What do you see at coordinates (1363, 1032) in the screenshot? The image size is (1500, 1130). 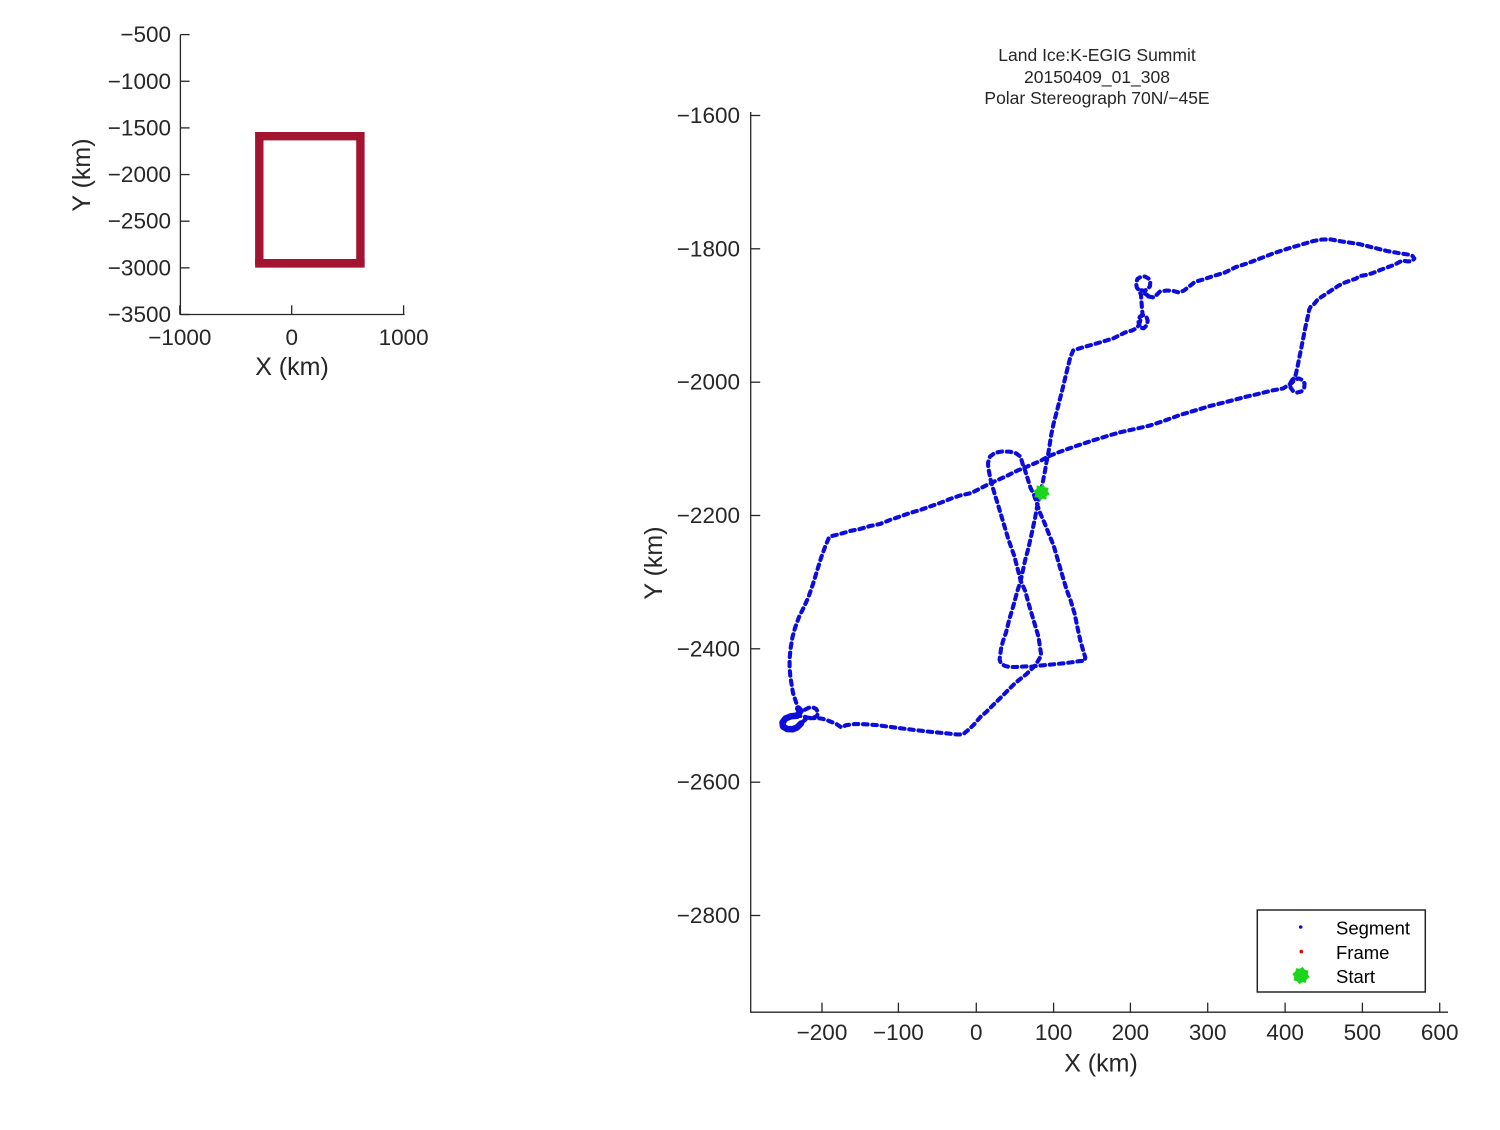 I see `svg-text: 500` at bounding box center [1363, 1032].